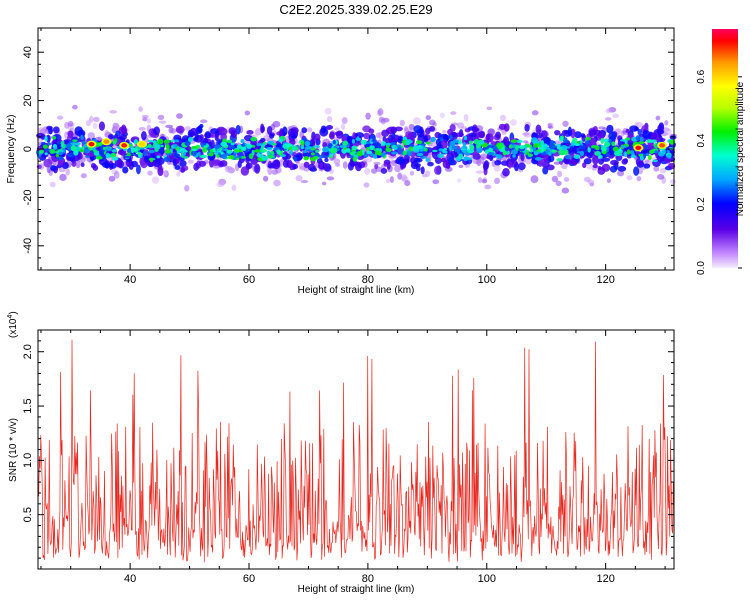  Describe the element at coordinates (106, 141) in the screenshot. I see `spectrogram-hotspot` at that location.